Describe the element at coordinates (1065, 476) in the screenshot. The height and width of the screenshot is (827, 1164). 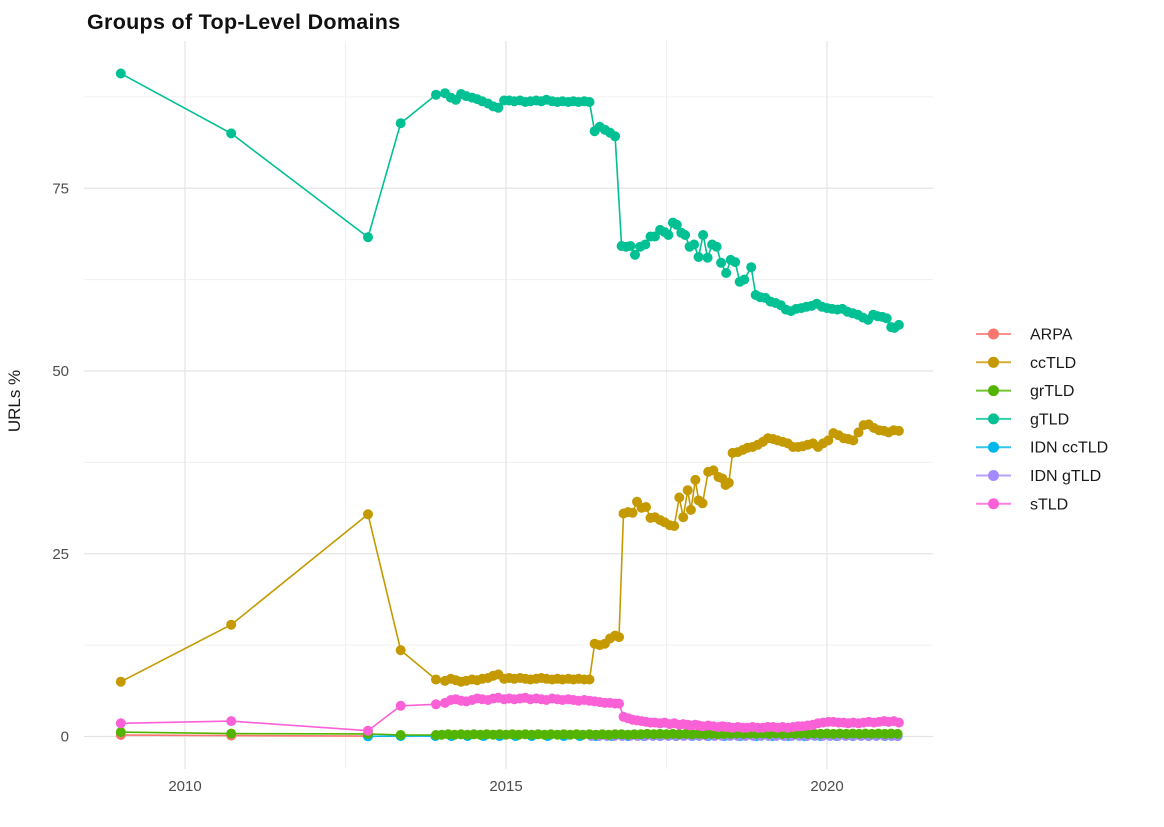
I see `legend-label: IDN gTLD` at that location.